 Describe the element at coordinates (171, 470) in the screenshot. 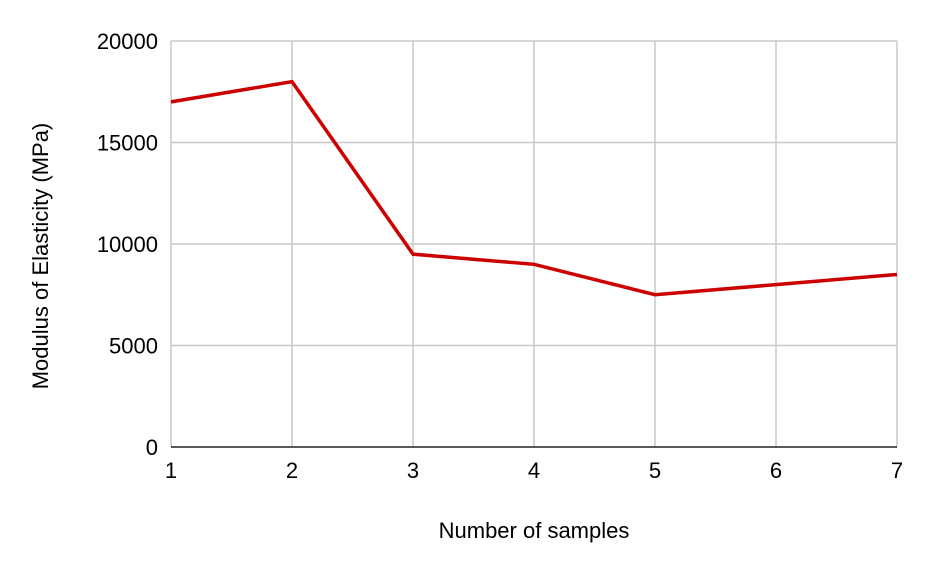

I see `x-tick-label: 1` at that location.